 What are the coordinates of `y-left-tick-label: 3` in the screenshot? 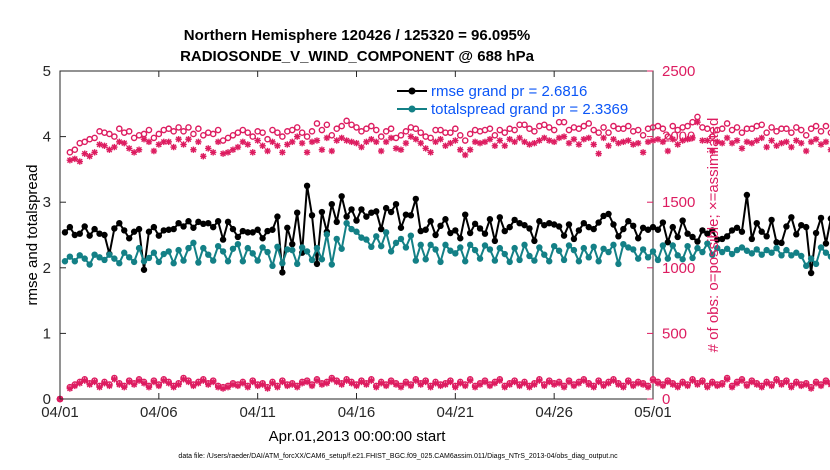 It's located at (47, 202).